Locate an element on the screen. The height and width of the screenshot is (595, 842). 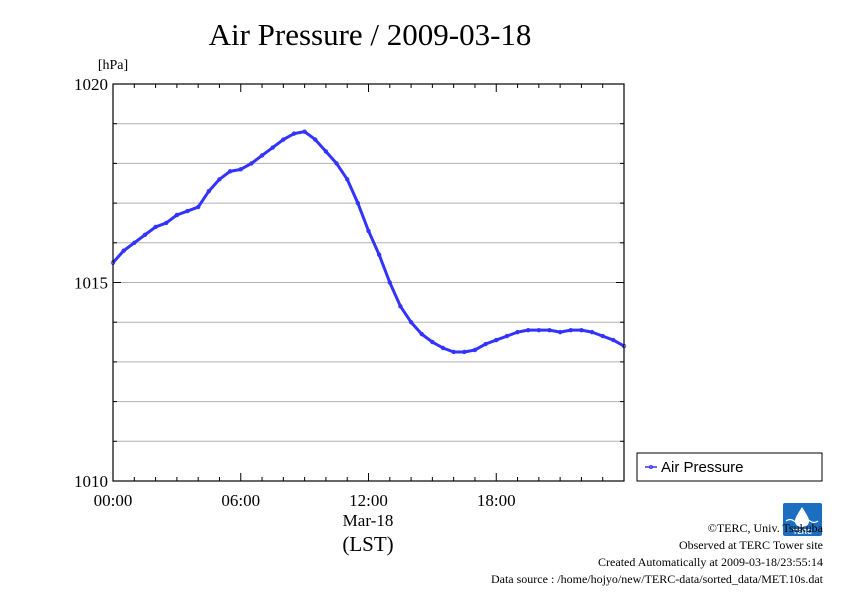
chart-title: Air Pressure / 2009-03-18 is located at coordinates (370, 34).